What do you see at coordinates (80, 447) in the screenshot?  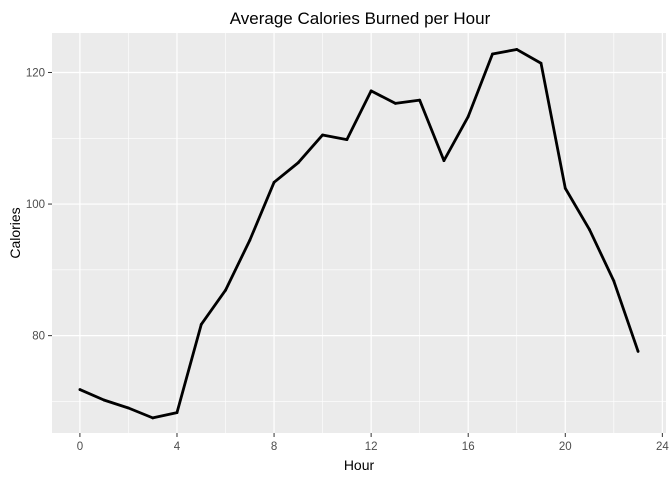 I see `x-tick-label: 0` at bounding box center [80, 447].